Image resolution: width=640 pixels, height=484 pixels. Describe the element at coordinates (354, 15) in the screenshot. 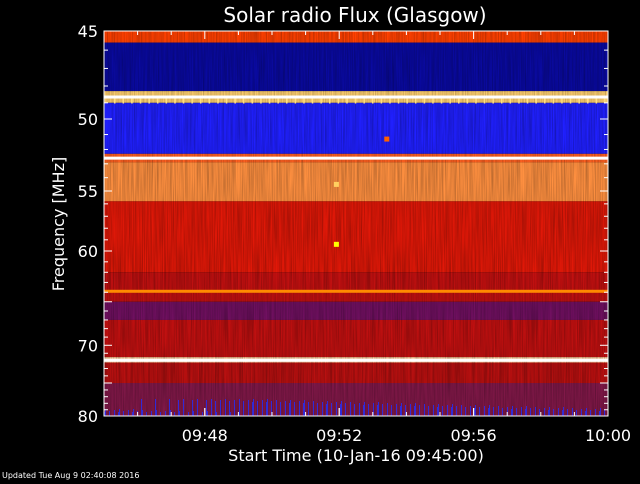

I see `chart-title: Solar radio Flux (Glasgow)` at that location.